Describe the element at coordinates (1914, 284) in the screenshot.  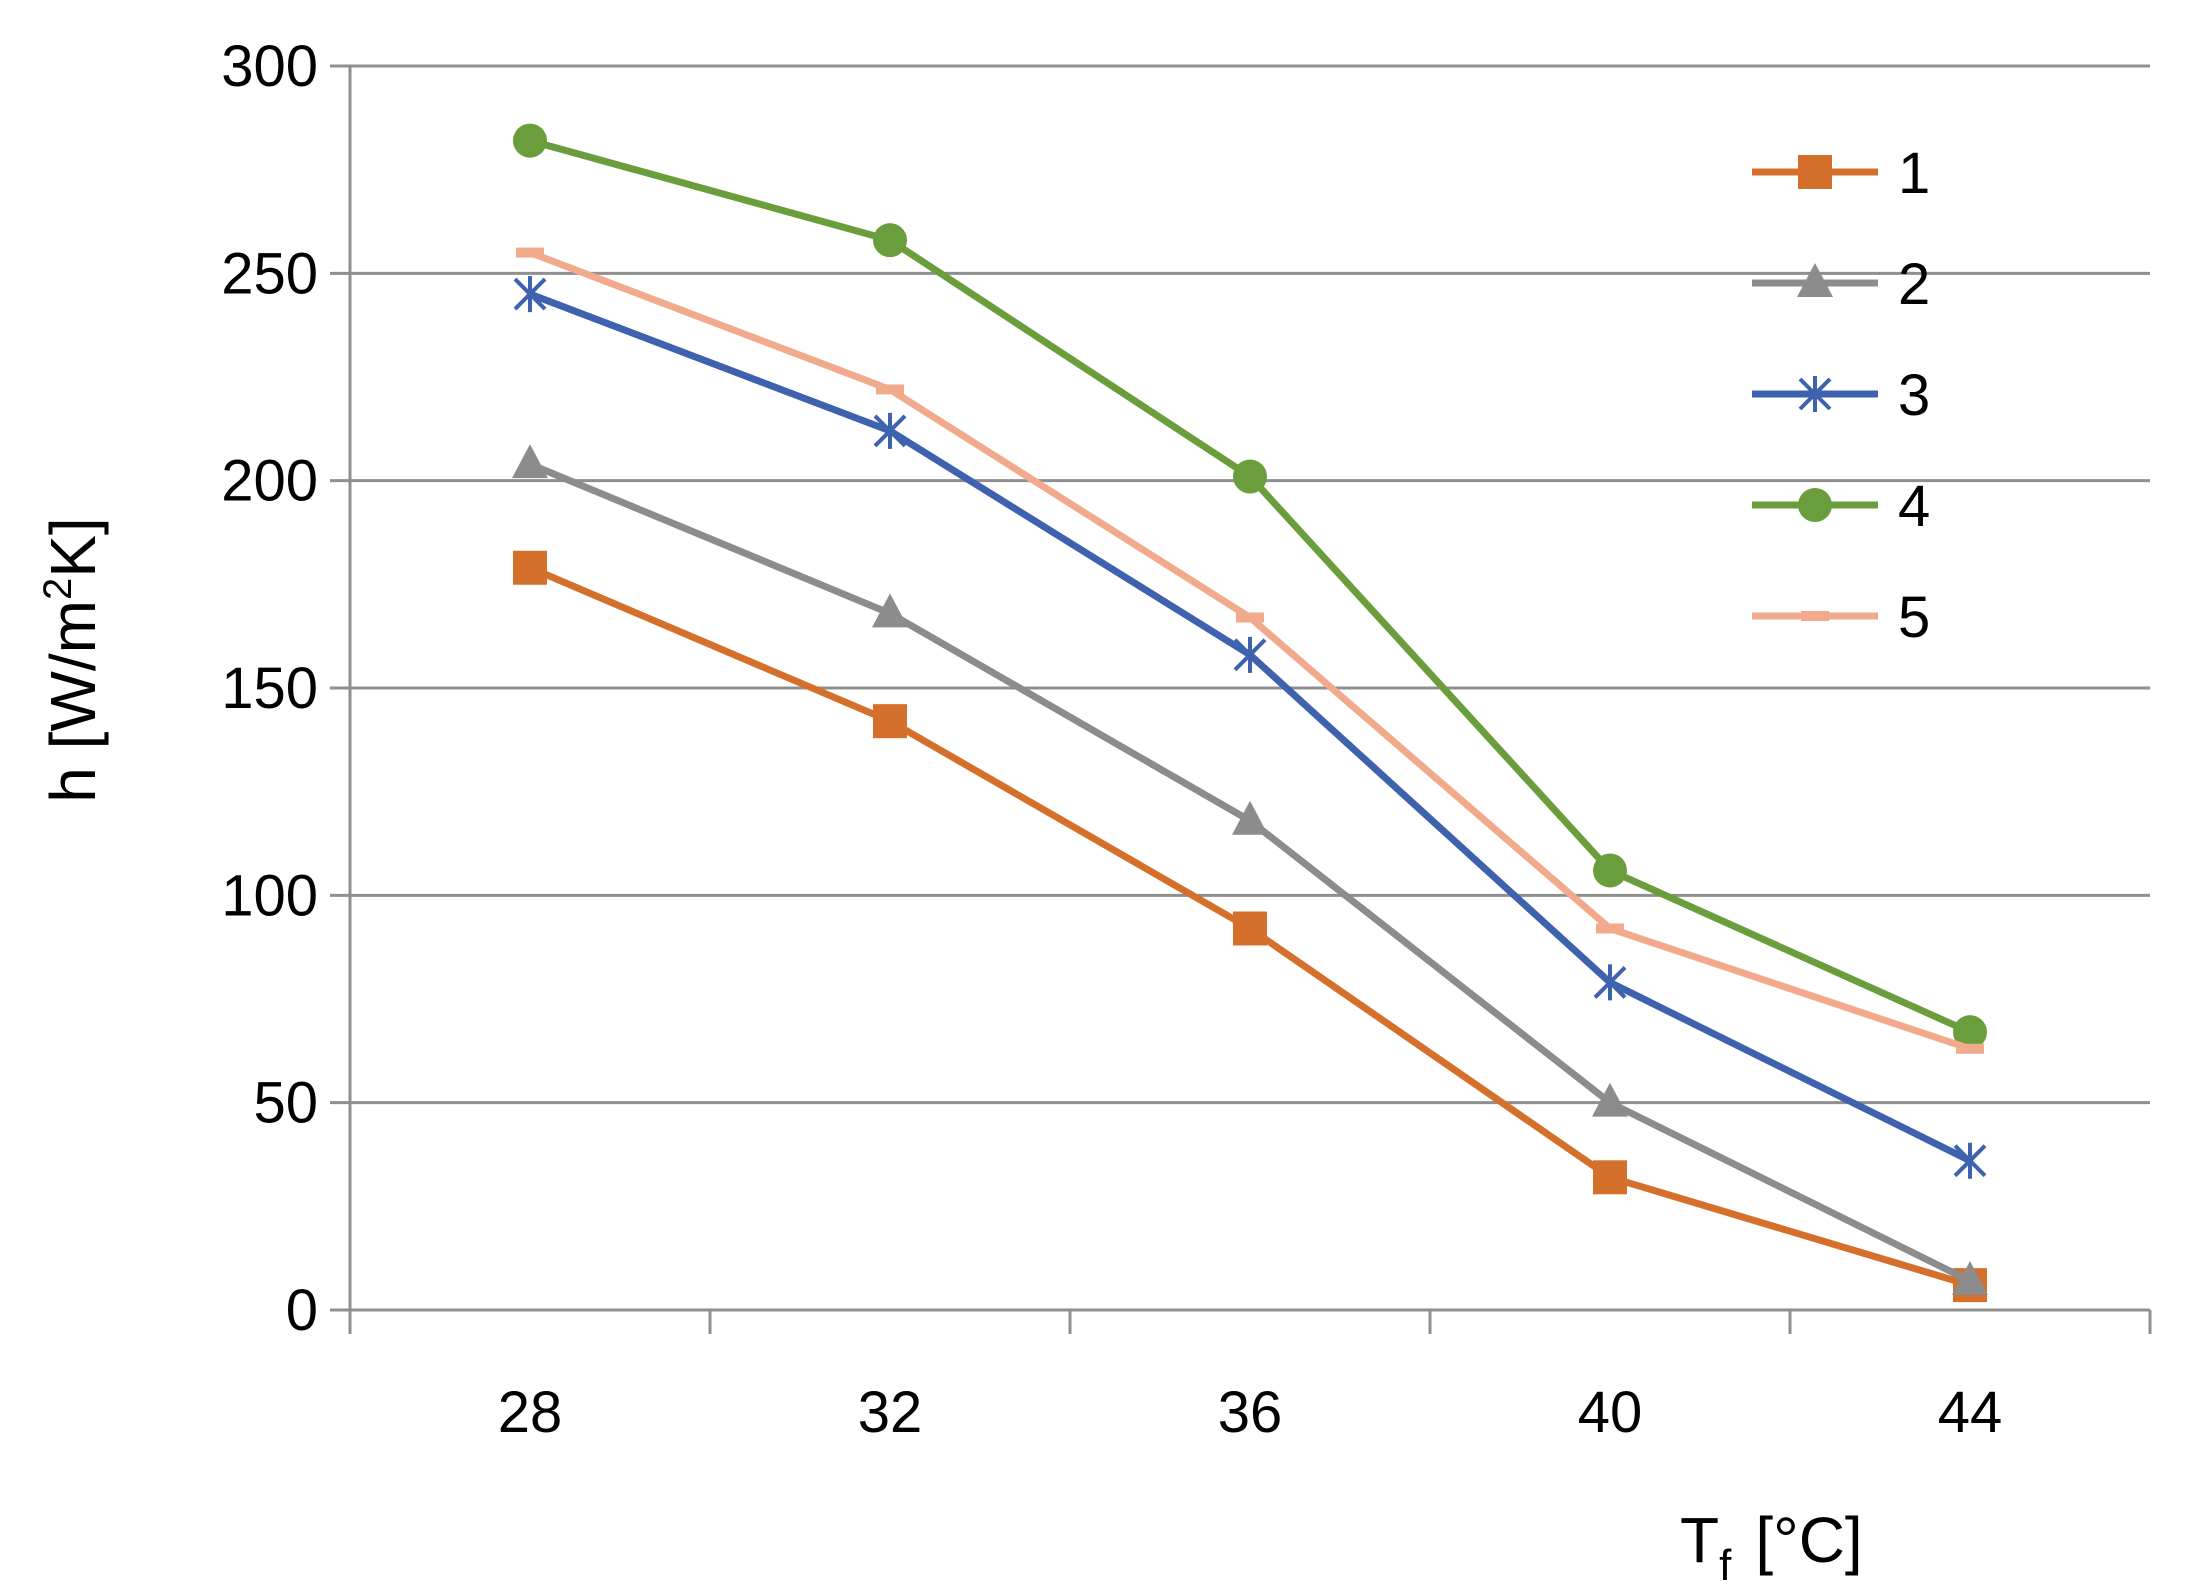
I see `legend-label-2: 2` at that location.